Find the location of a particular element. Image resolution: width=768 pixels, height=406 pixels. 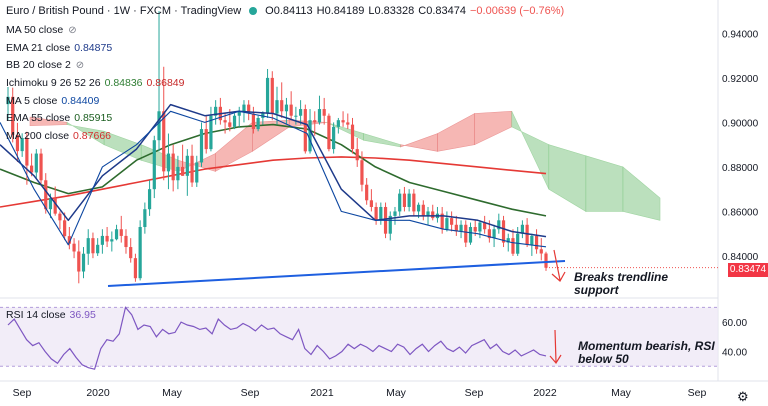

legend-ma200: MA 200 close 0.87666 is located at coordinates (58, 136).